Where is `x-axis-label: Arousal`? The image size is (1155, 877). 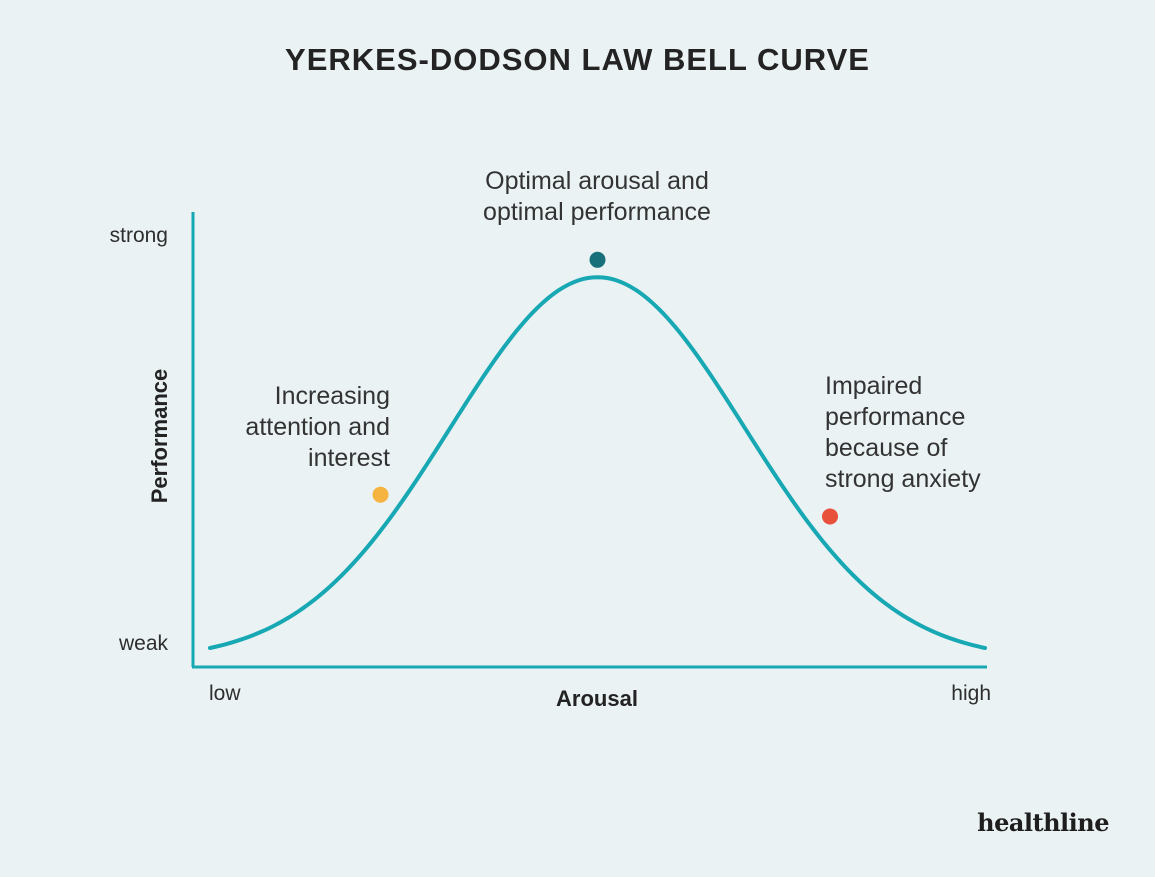 x-axis-label: Arousal is located at coordinates (597, 698).